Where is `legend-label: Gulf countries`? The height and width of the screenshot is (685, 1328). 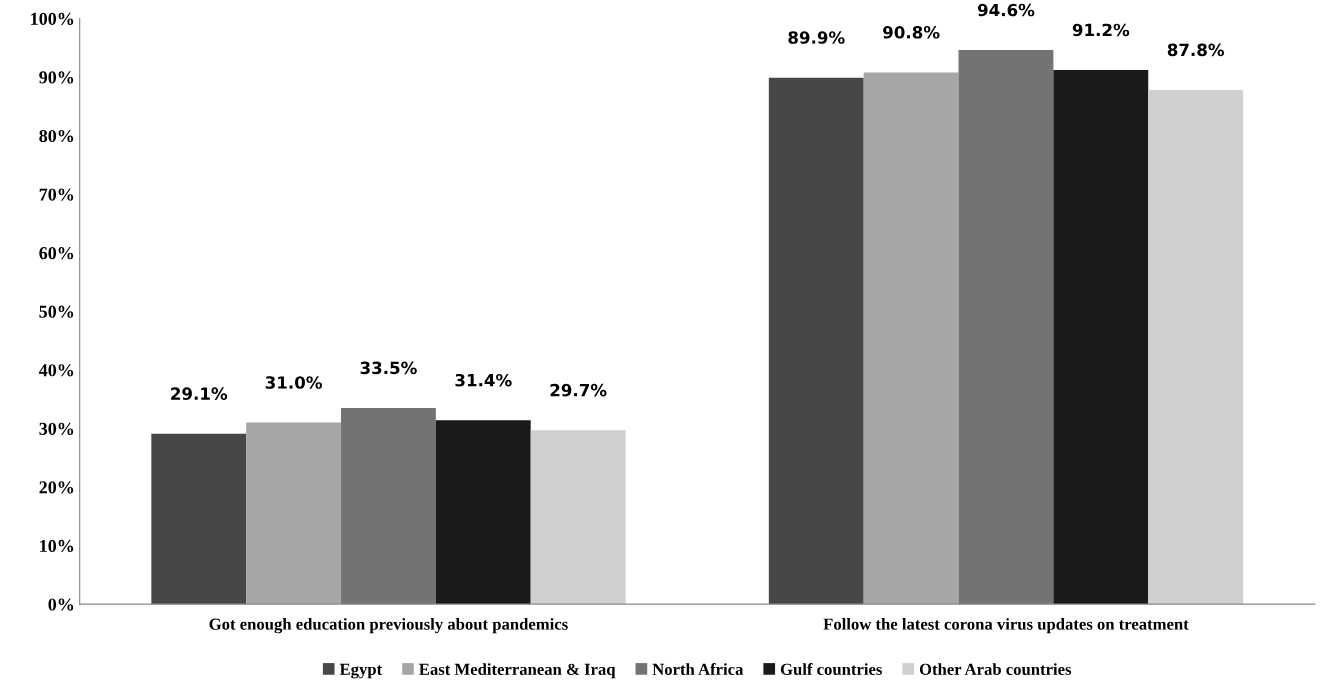
legend-label: Gulf countries is located at coordinates (831, 669).